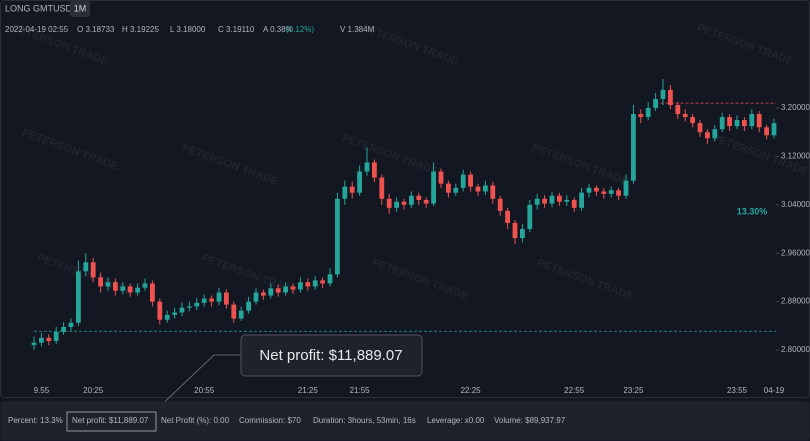 The image size is (810, 441). Describe the element at coordinates (195, 420) in the screenshot. I see `footer-item: Net Profit (%): 0.00` at that location.